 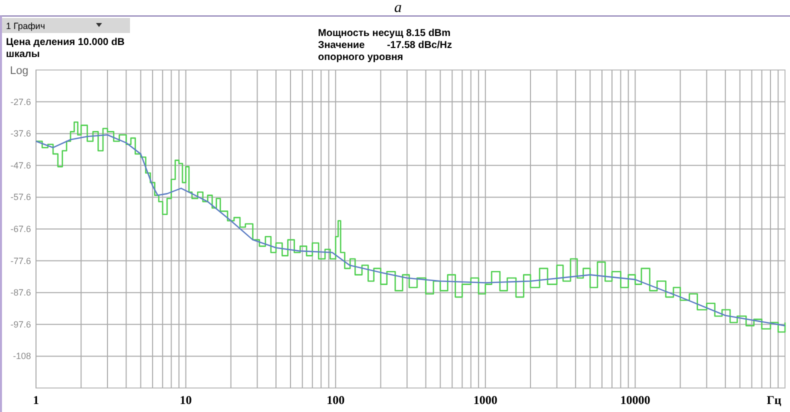 I want to click on x-tick-label: 10, so click(x=186, y=400).